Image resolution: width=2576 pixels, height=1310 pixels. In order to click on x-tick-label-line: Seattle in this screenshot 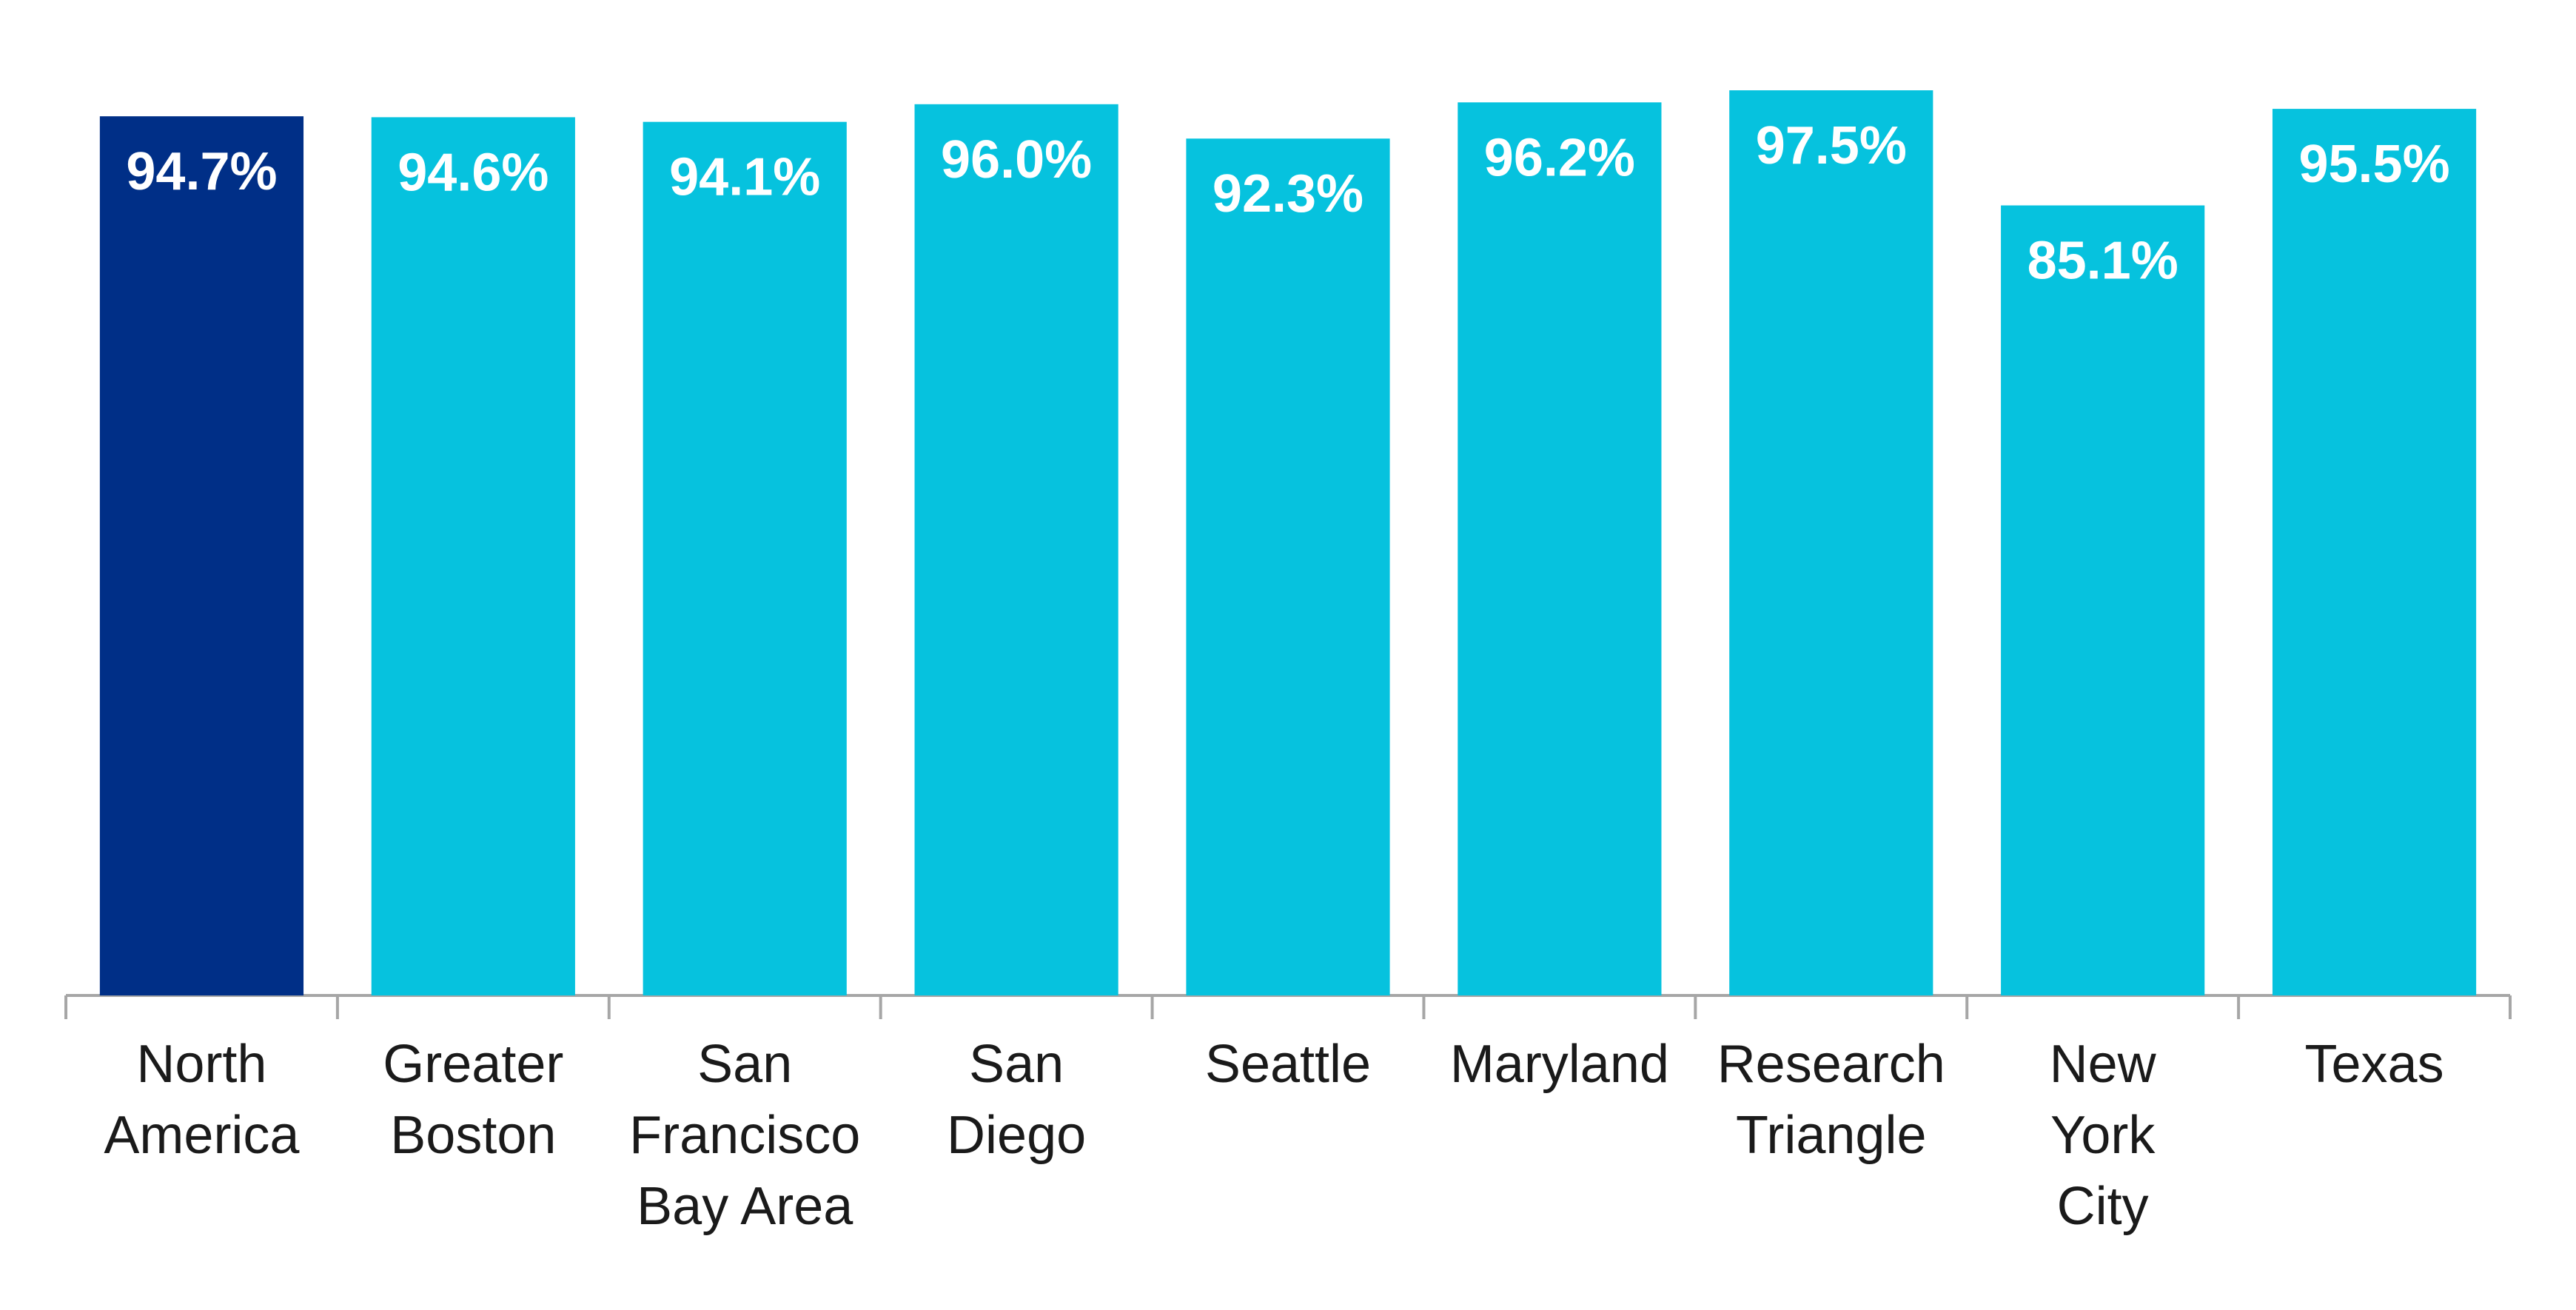, I will do `click(1288, 1064)`.